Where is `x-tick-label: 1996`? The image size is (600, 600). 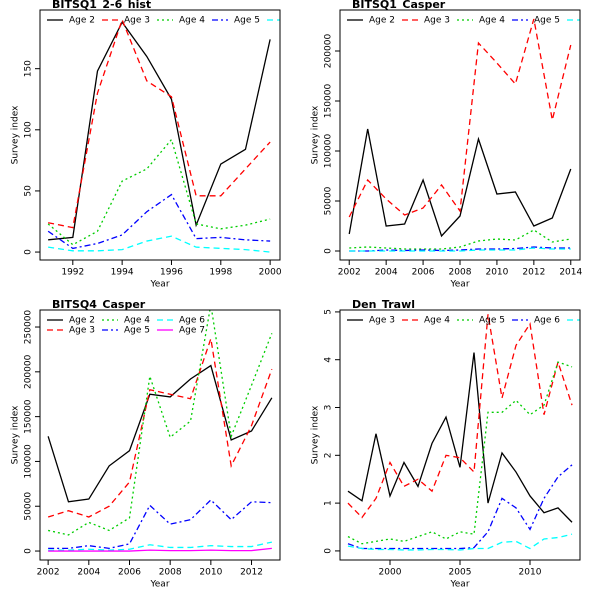
x-tick-label: 1996 is located at coordinates (171, 273).